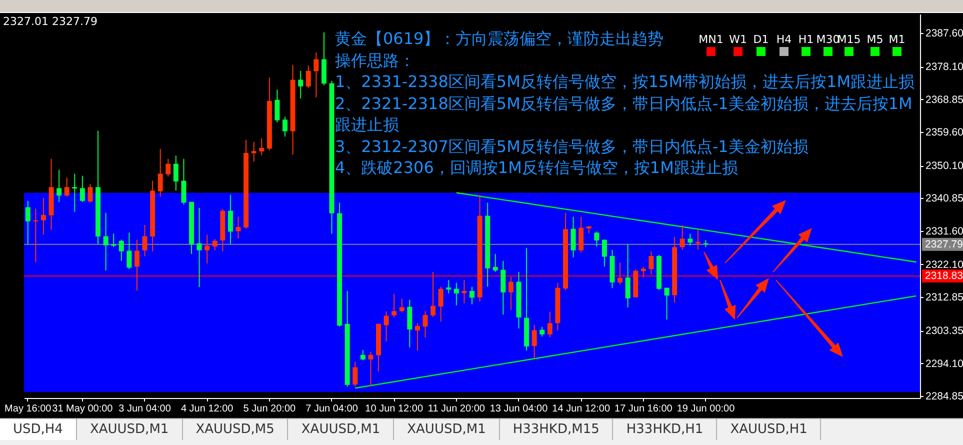 This screenshot has height=445, width=963. Describe the element at coordinates (944, 34) in the screenshot. I see `y-tick-label: 2387.60` at that location.